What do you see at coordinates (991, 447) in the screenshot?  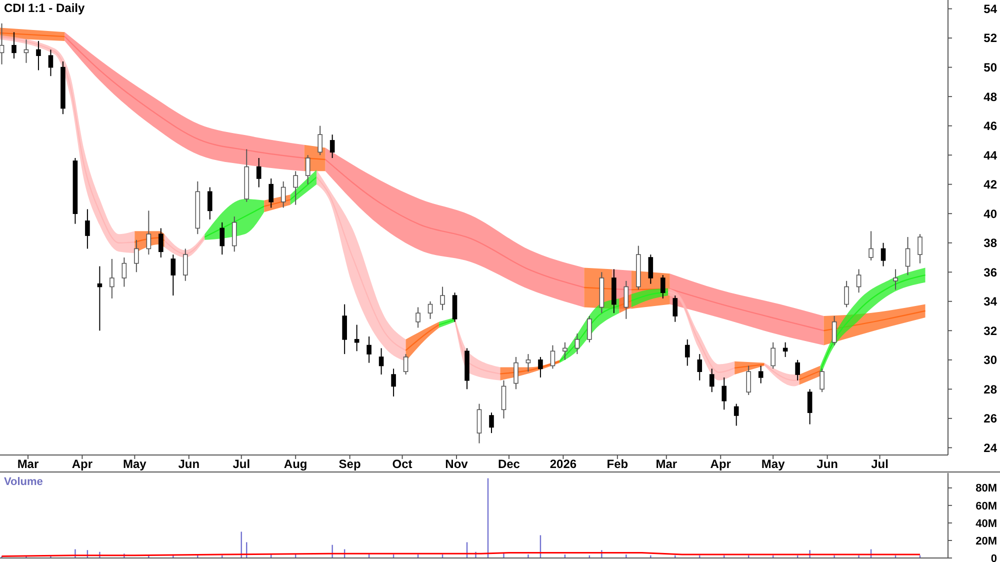 I see `y-tick-label: 24` at bounding box center [991, 447].